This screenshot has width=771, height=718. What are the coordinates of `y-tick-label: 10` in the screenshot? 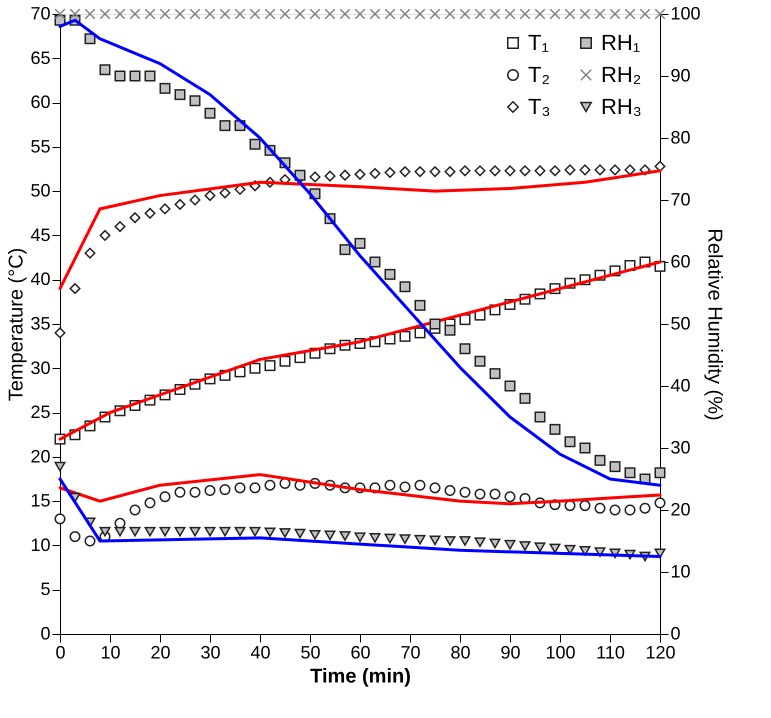 It's located at (40, 544).